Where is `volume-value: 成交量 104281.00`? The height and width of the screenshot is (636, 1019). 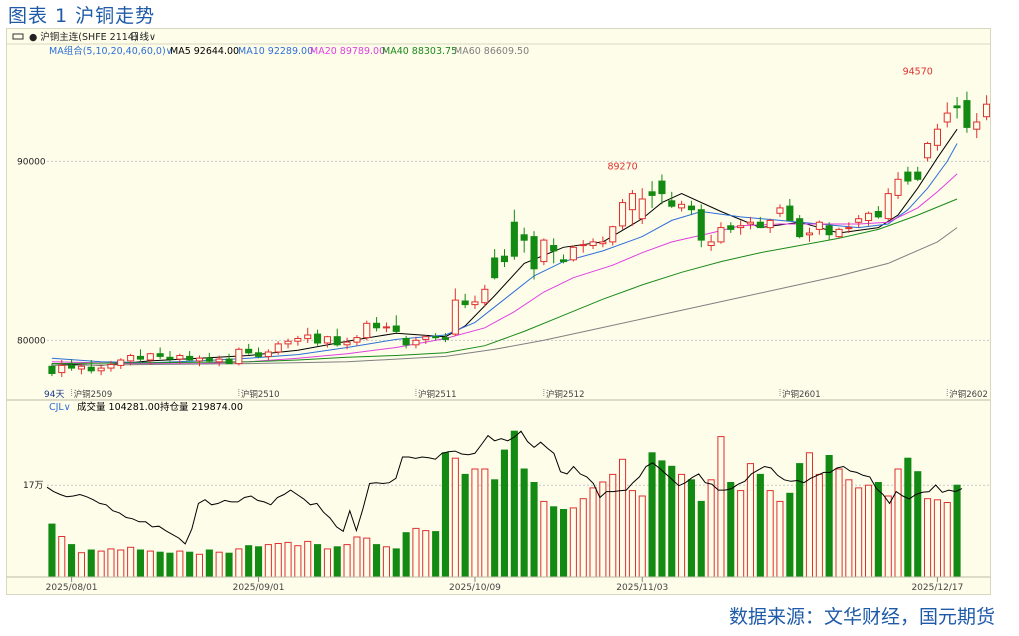
volume-value: 成交量 104281.00 is located at coordinates (118, 407).